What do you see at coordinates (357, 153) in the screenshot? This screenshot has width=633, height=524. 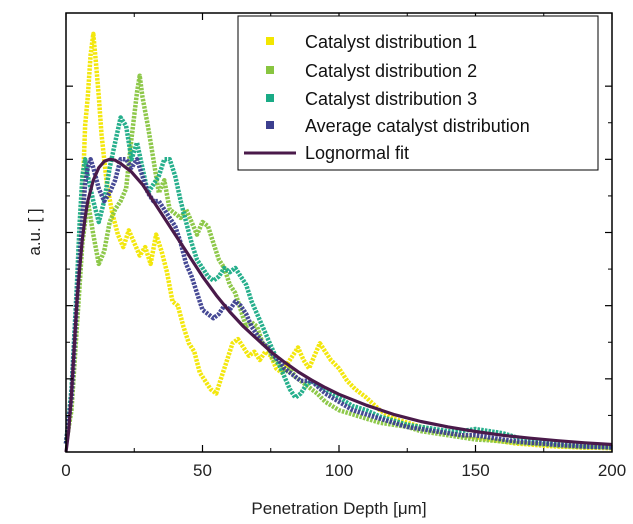 I see `legend-entry-5: Lognormal fit` at bounding box center [357, 153].